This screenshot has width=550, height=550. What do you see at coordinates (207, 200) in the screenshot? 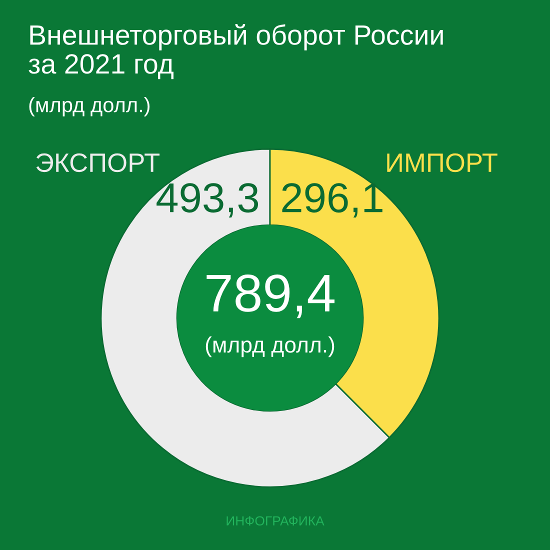
I see `data-label: 493,3` at bounding box center [207, 200].